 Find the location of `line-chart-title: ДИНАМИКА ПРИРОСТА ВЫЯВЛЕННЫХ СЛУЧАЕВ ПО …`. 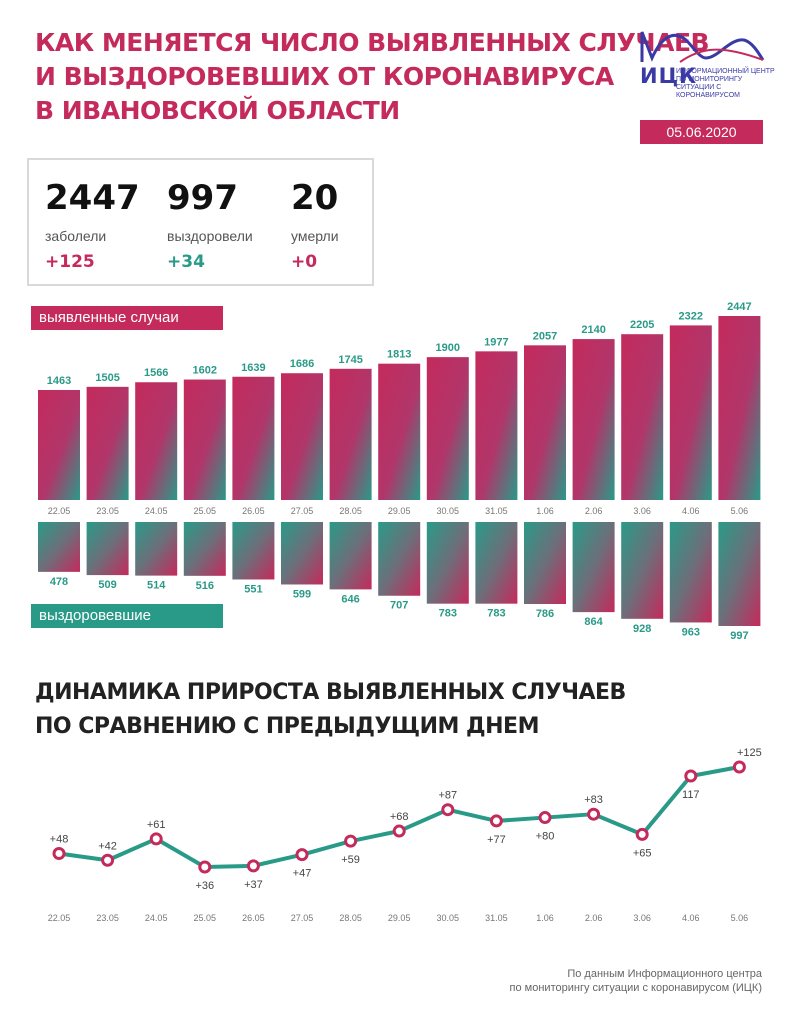

line-chart-title: ДИНАМИКА ПРИРОСТА ВЫЯВЛЕННЫХ СЛУЧАЕВ ПО … is located at coordinates (330, 710).